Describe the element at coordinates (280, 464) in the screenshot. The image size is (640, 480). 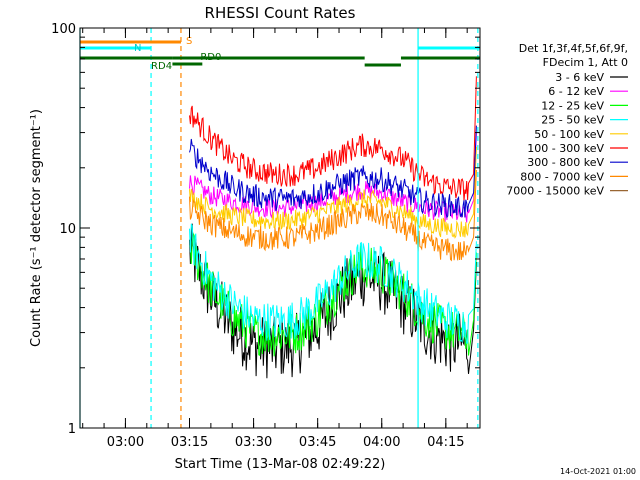
I see `x-axis-label: Start Time (13-Mar-08 02:49:22)` at that location.